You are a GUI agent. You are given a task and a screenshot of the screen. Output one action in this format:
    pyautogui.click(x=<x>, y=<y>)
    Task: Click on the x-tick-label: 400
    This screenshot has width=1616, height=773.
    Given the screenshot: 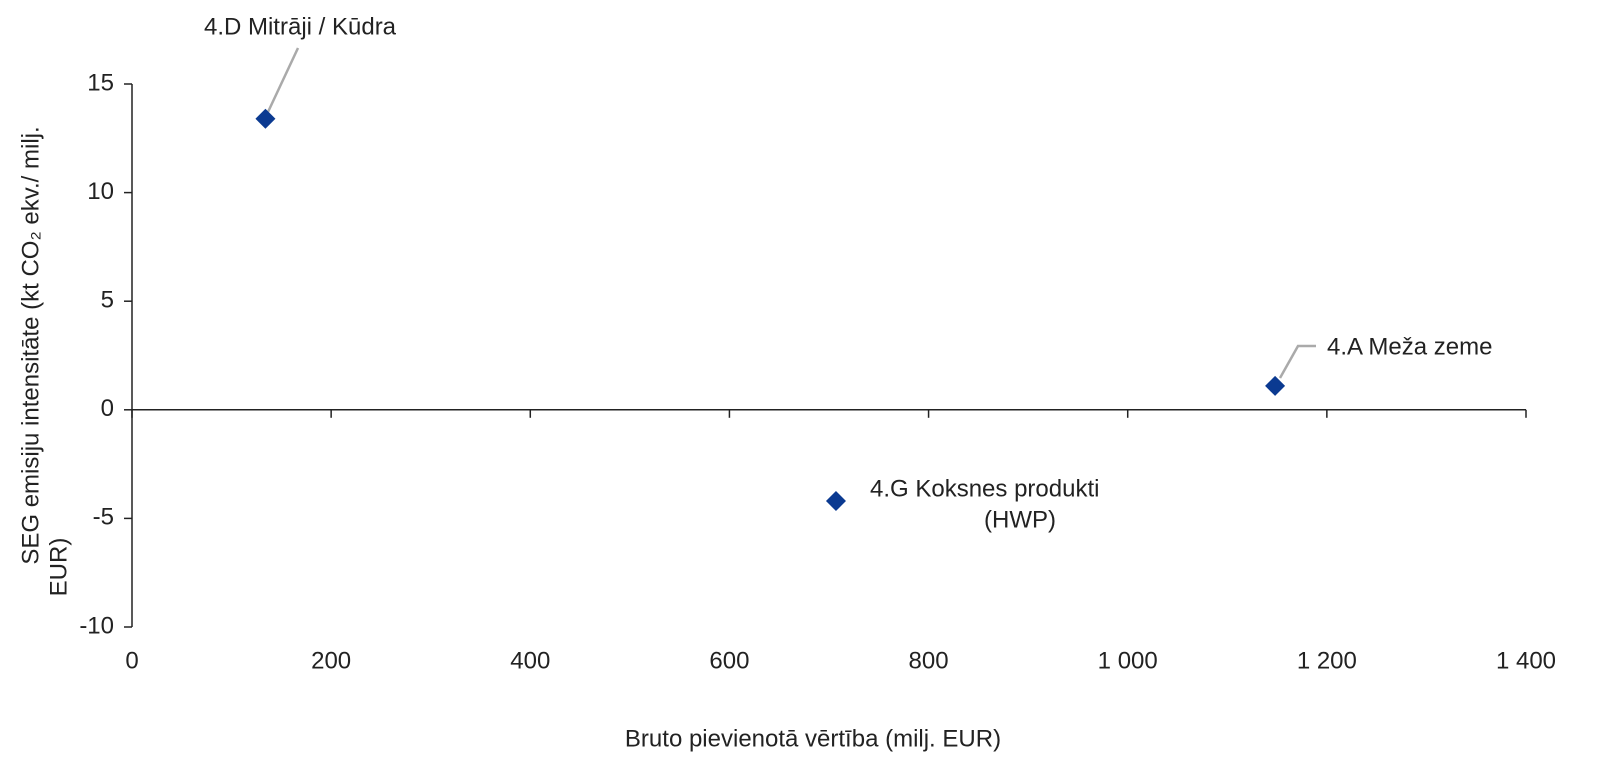 What is the action you would take?
    pyautogui.click(x=530, y=660)
    